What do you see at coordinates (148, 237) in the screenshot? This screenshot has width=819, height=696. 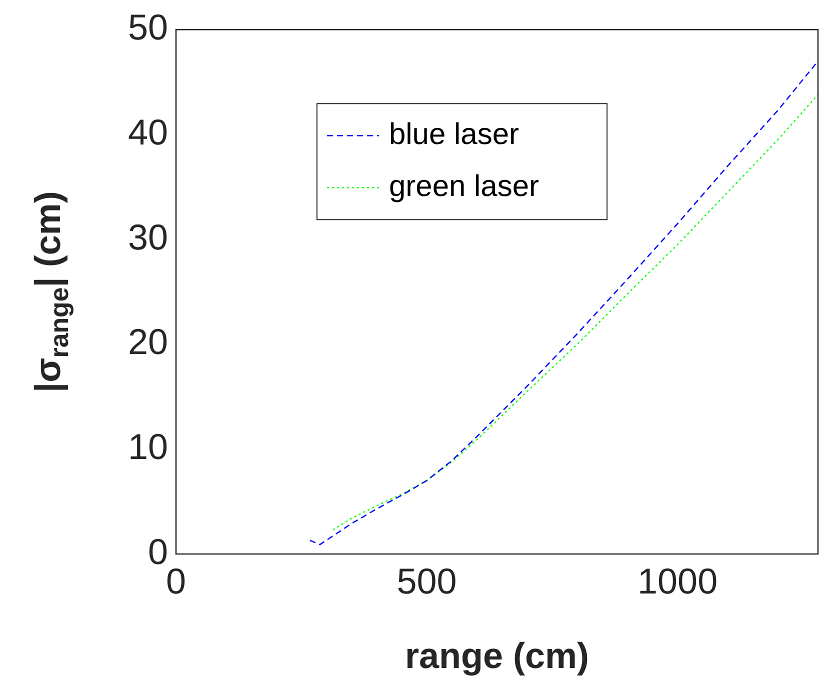 I see `y-tick-label: 30` at bounding box center [148, 237].